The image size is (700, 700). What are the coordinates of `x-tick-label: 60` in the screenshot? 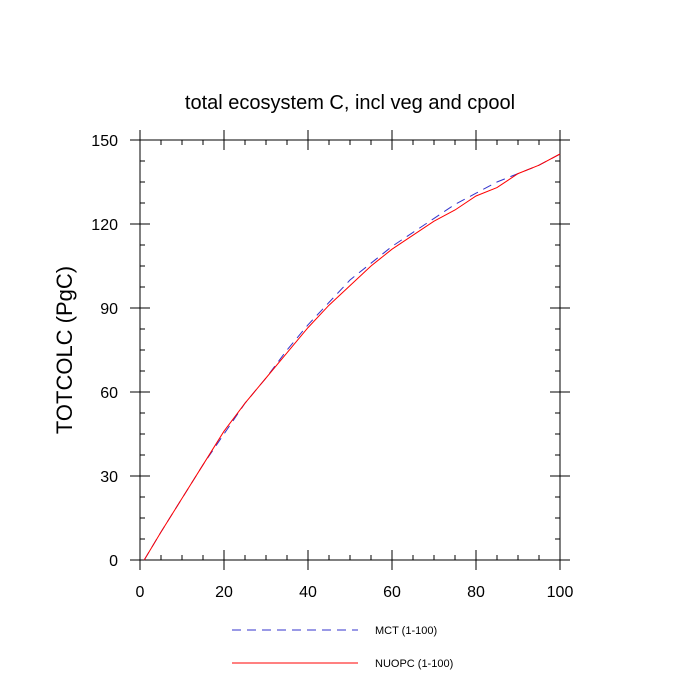 It's located at (392, 592).